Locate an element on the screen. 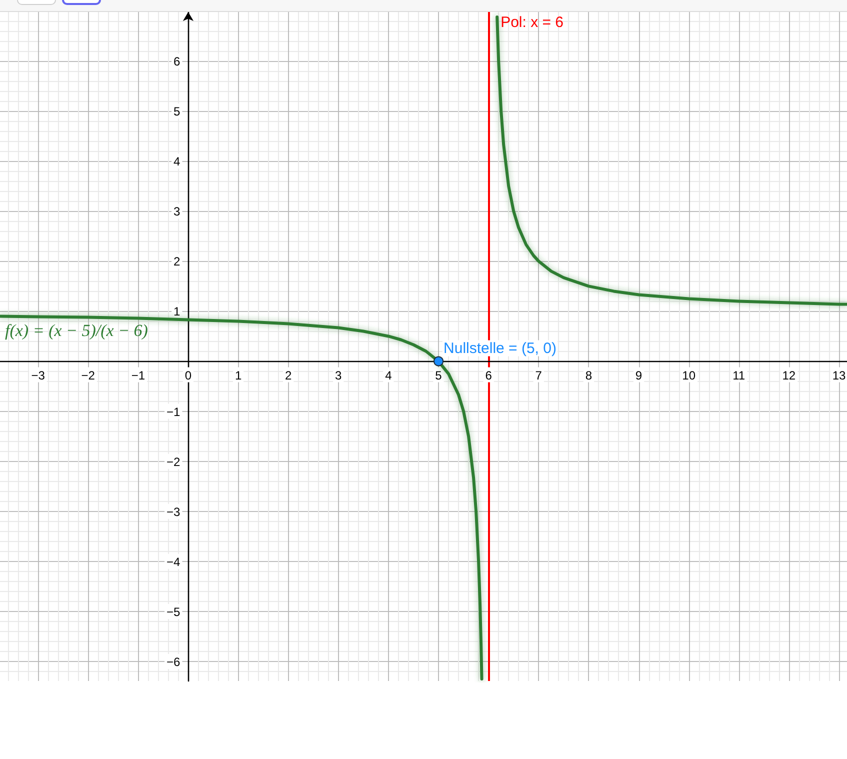 This screenshot has height=759, width=847. x-tick-label: 9 is located at coordinates (638, 375).